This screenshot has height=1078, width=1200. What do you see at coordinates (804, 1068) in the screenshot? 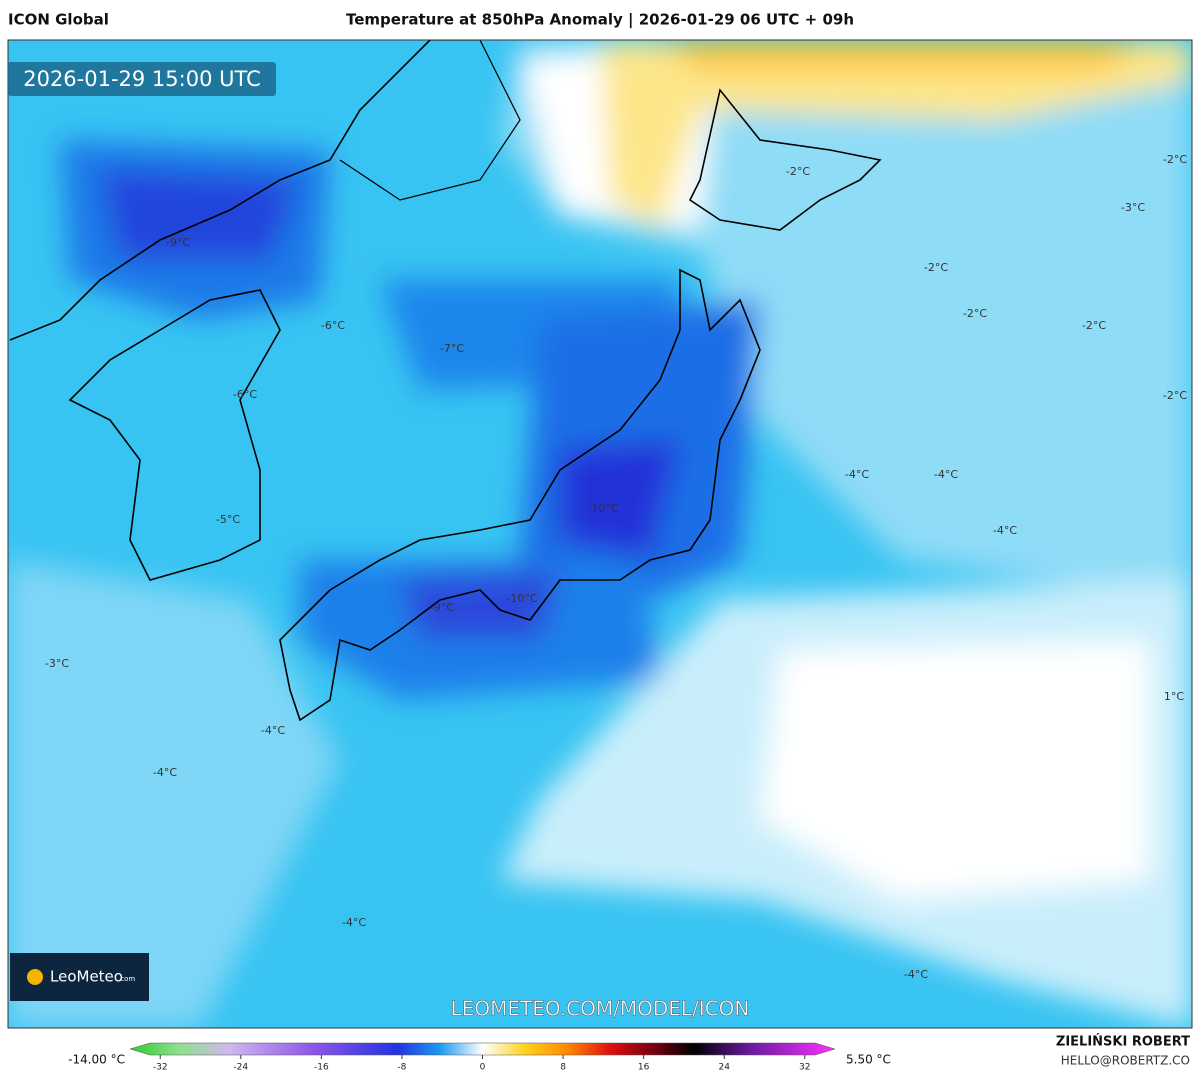
I see `colorbar-tick-label: 32` at bounding box center [804, 1068].